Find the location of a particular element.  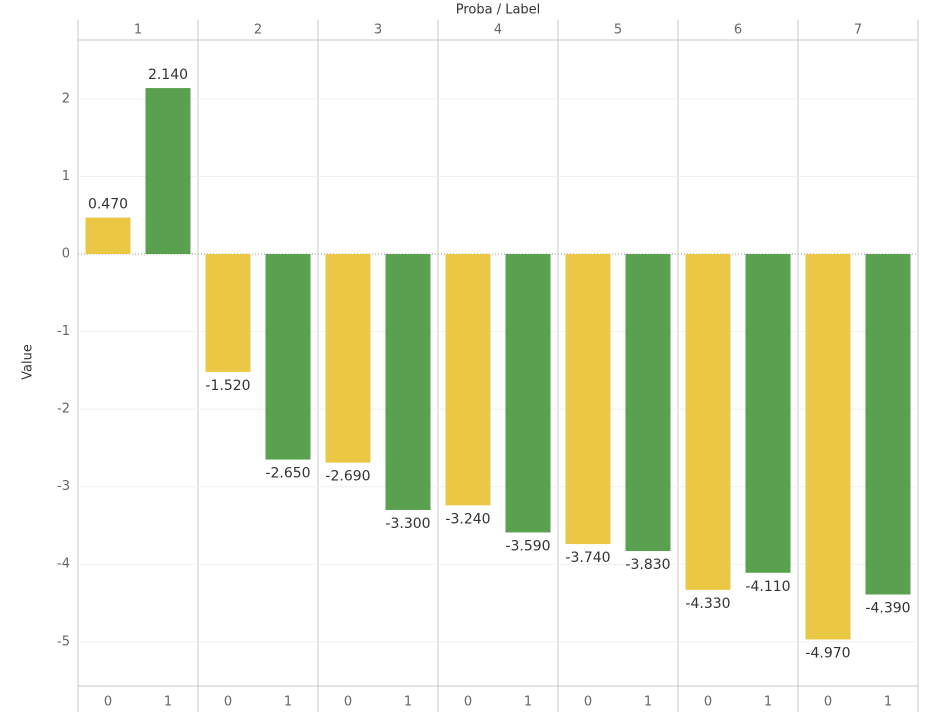

data-label: 0.470 is located at coordinates (108, 205).